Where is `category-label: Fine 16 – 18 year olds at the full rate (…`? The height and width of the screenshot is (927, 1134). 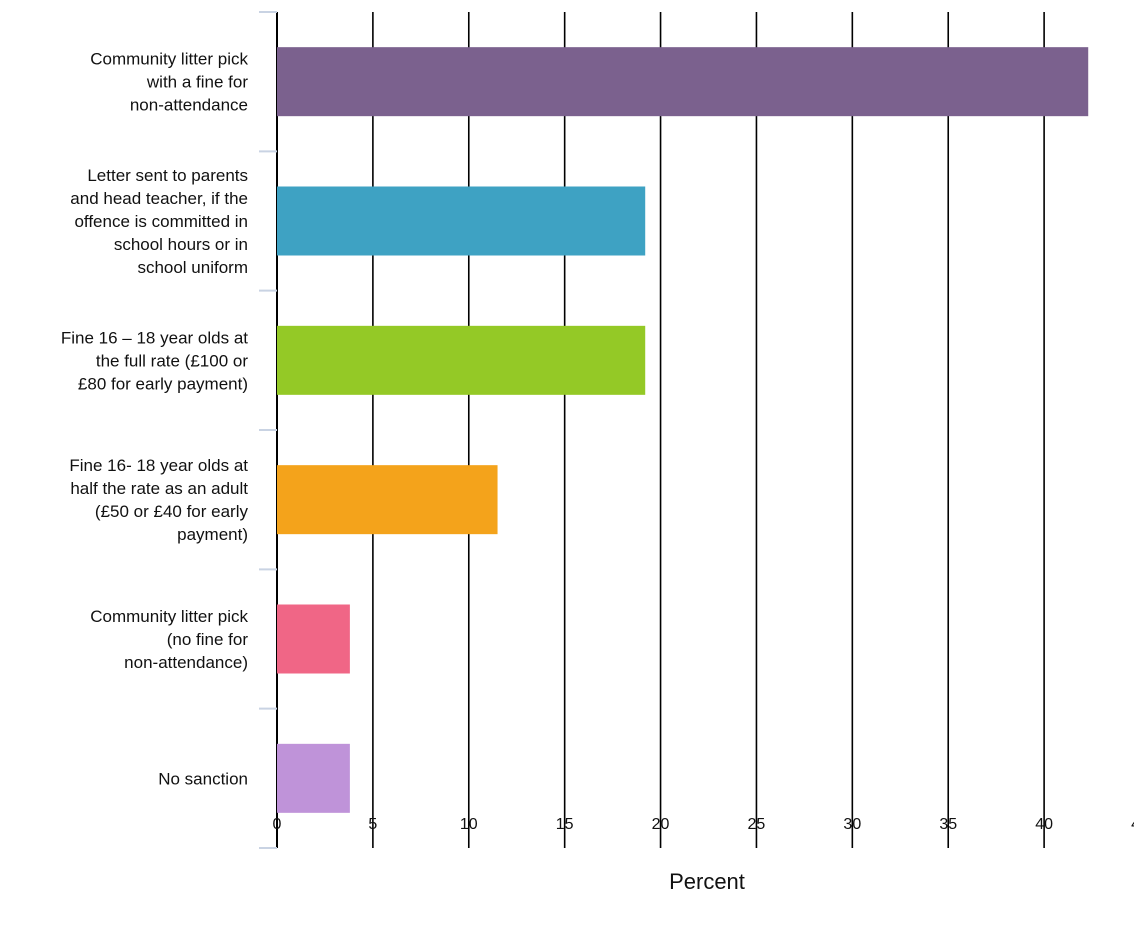 category-label: Fine 16 – 18 year olds at the full rate (… is located at coordinates (154, 360).